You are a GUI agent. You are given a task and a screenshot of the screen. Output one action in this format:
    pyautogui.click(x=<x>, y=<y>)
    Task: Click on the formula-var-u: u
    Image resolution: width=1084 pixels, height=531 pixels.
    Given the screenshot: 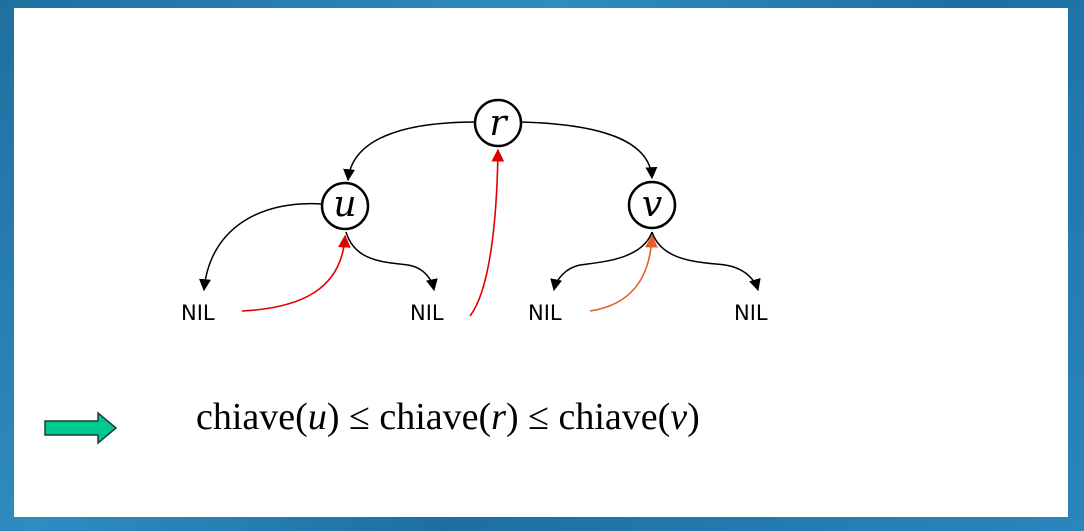 What is the action you would take?
    pyautogui.click(x=317, y=417)
    